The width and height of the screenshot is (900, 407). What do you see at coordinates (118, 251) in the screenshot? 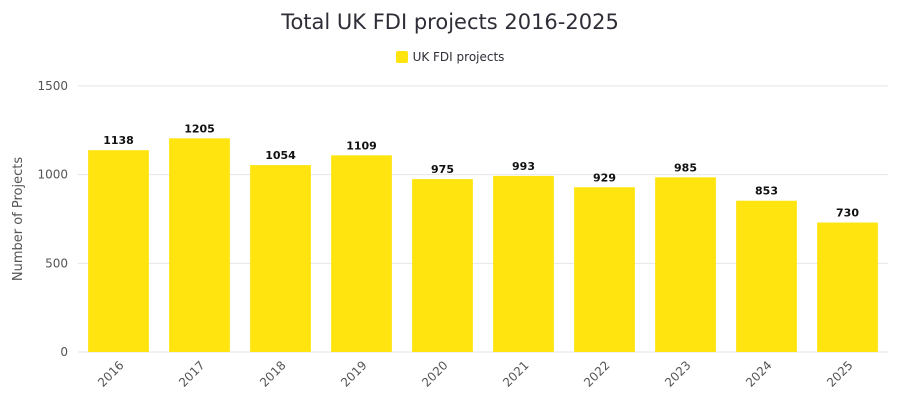
I see `bar-2016` at bounding box center [118, 251].